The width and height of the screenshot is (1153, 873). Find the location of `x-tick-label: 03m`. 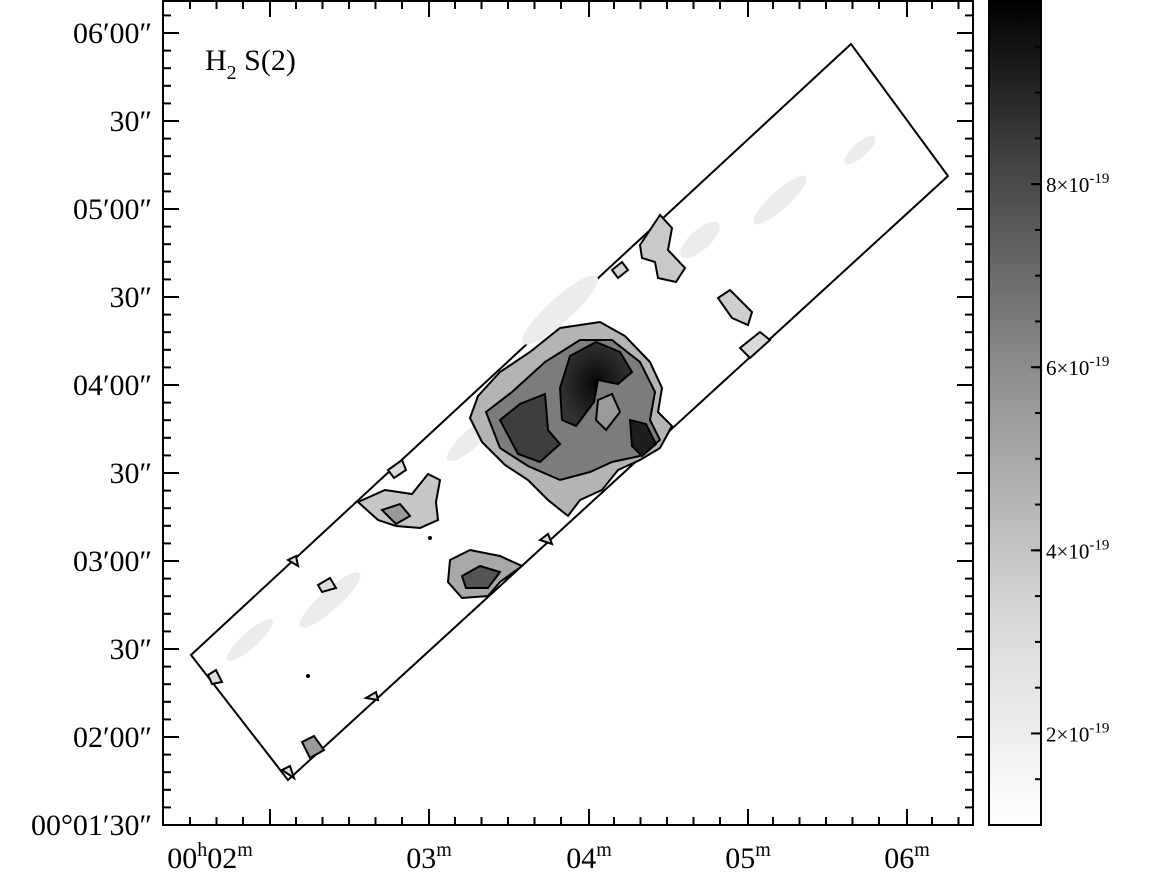

x-tick-label: 03m is located at coordinates (429, 856).